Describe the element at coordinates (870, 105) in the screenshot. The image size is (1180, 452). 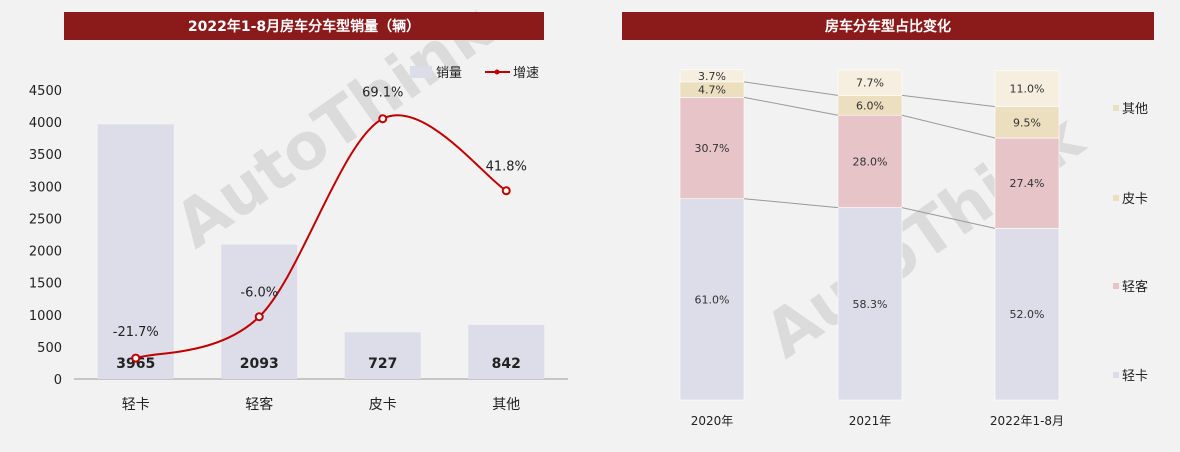
I see `segment-value-label: 6.0%` at that location.